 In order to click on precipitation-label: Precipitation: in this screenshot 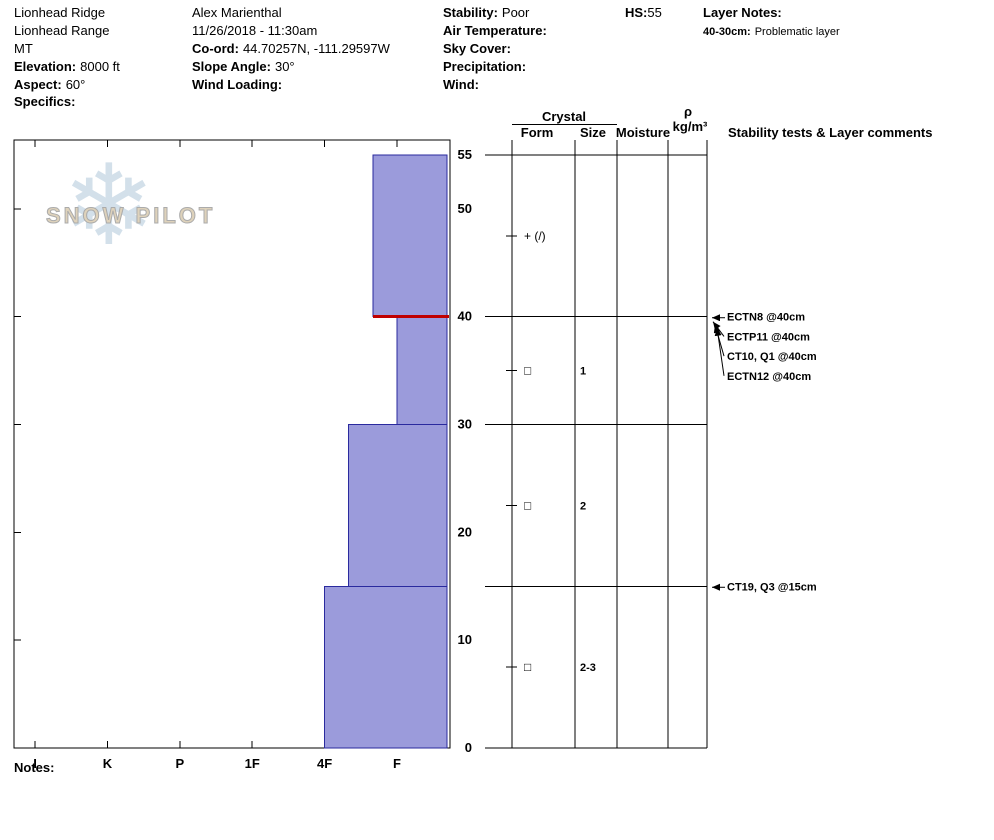, I will do `click(485, 66)`.